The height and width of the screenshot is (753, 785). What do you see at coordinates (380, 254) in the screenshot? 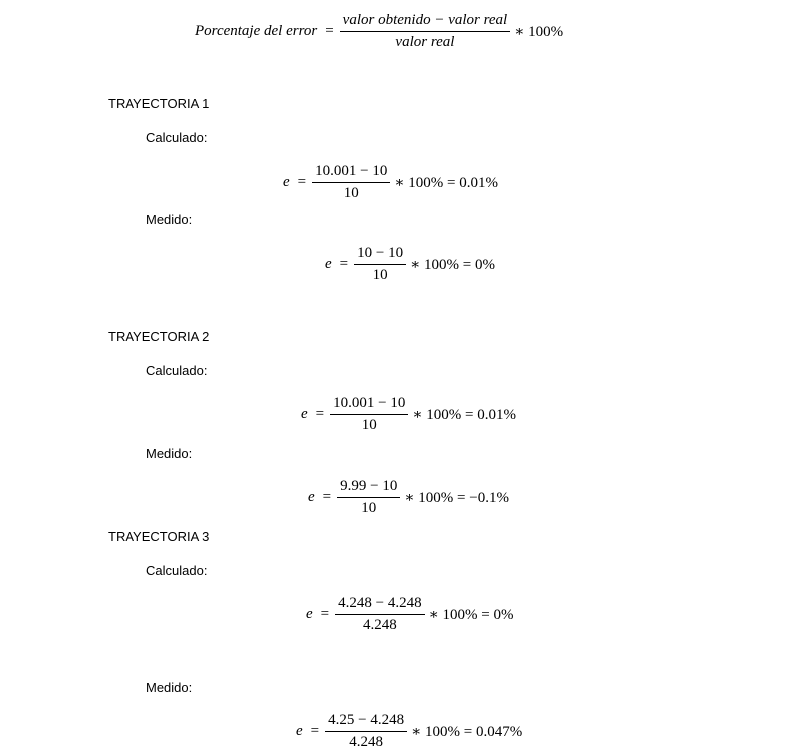
I see `eq-numerator: 10 − 10` at bounding box center [380, 254].